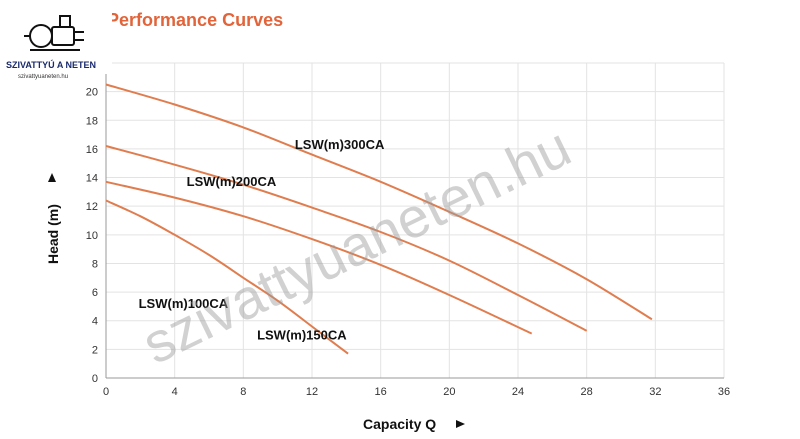 Image resolution: width=800 pixels, height=439 pixels. What do you see at coordinates (449, 392) in the screenshot?
I see `x-tick-label: 20` at bounding box center [449, 392].